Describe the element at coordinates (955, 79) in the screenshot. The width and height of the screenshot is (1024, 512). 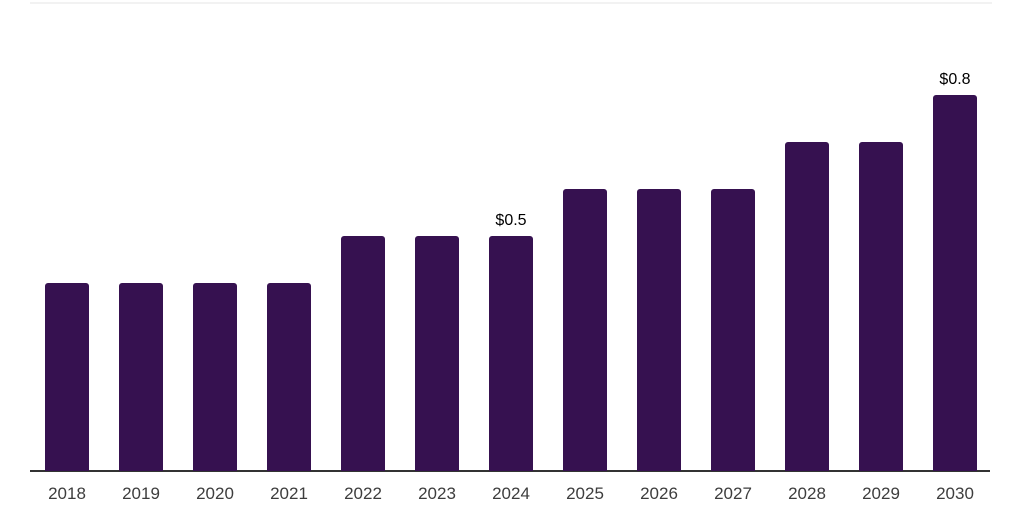
I see `value-label-2030: $0.8` at that location.